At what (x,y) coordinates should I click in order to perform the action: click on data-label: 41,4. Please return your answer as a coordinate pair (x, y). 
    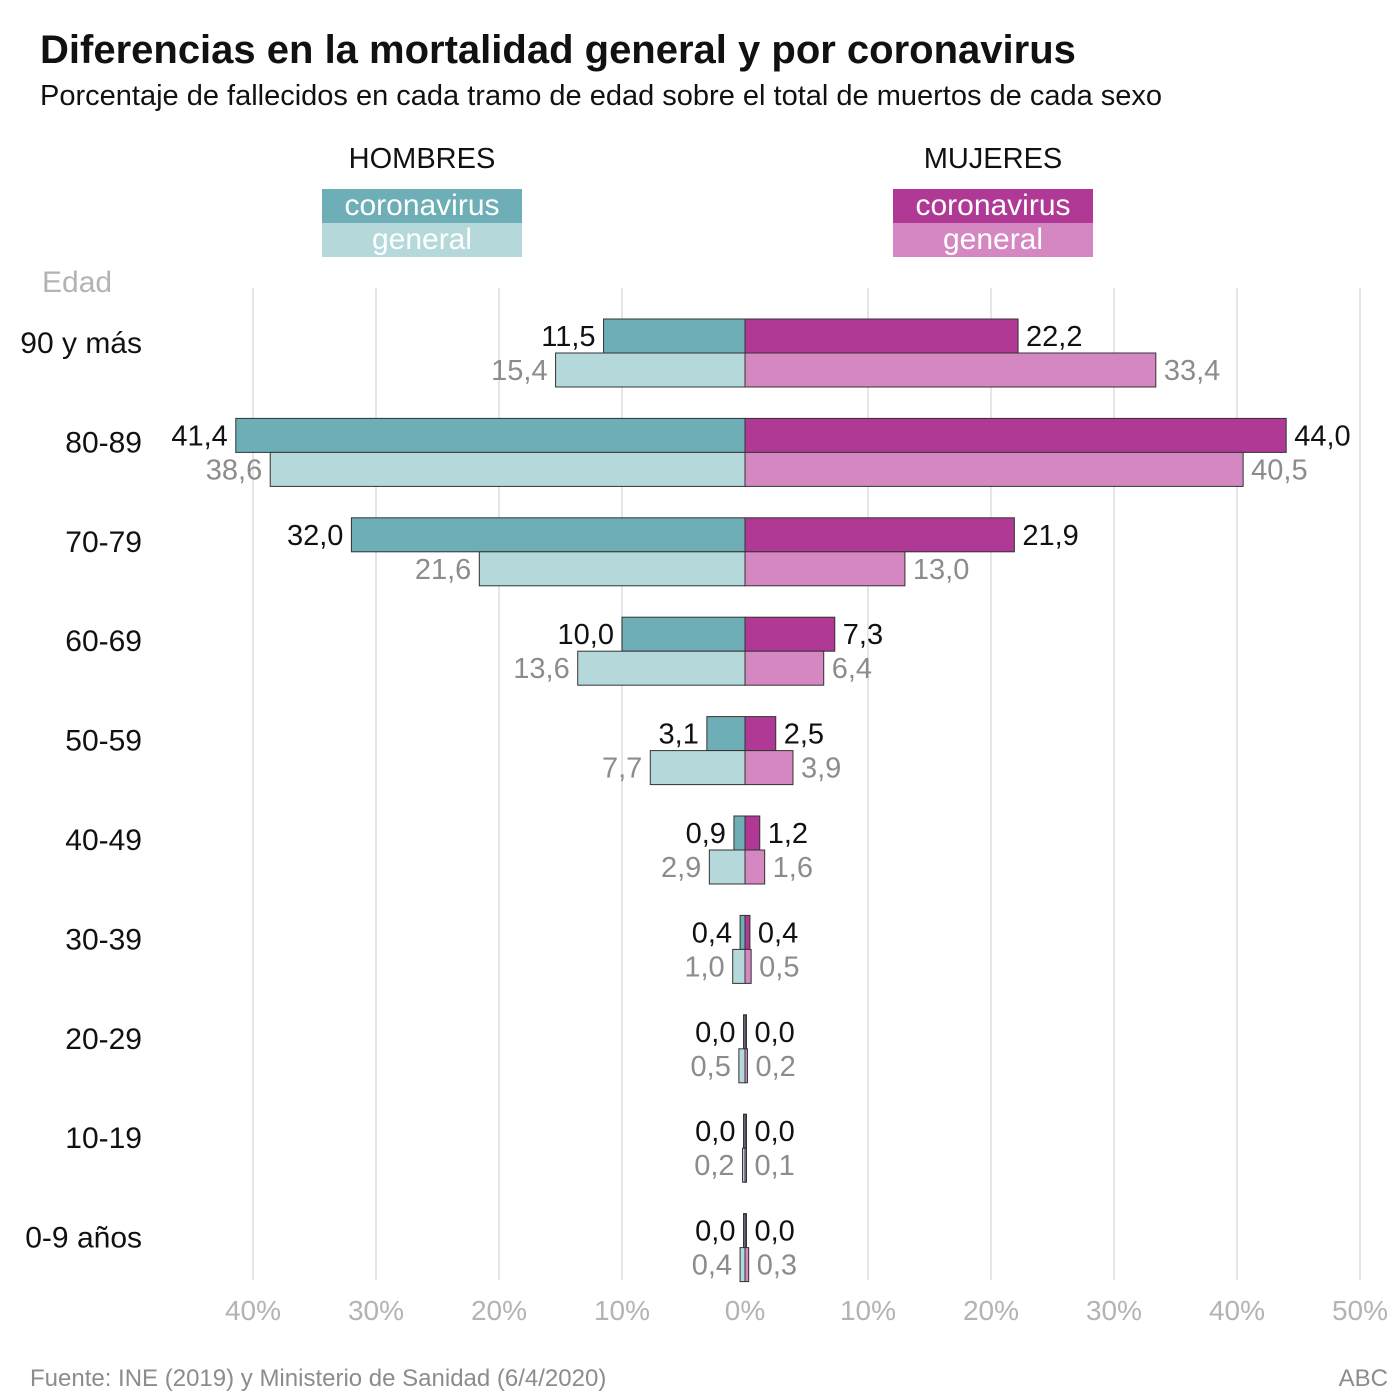
    Looking at the image, I should click on (199, 436).